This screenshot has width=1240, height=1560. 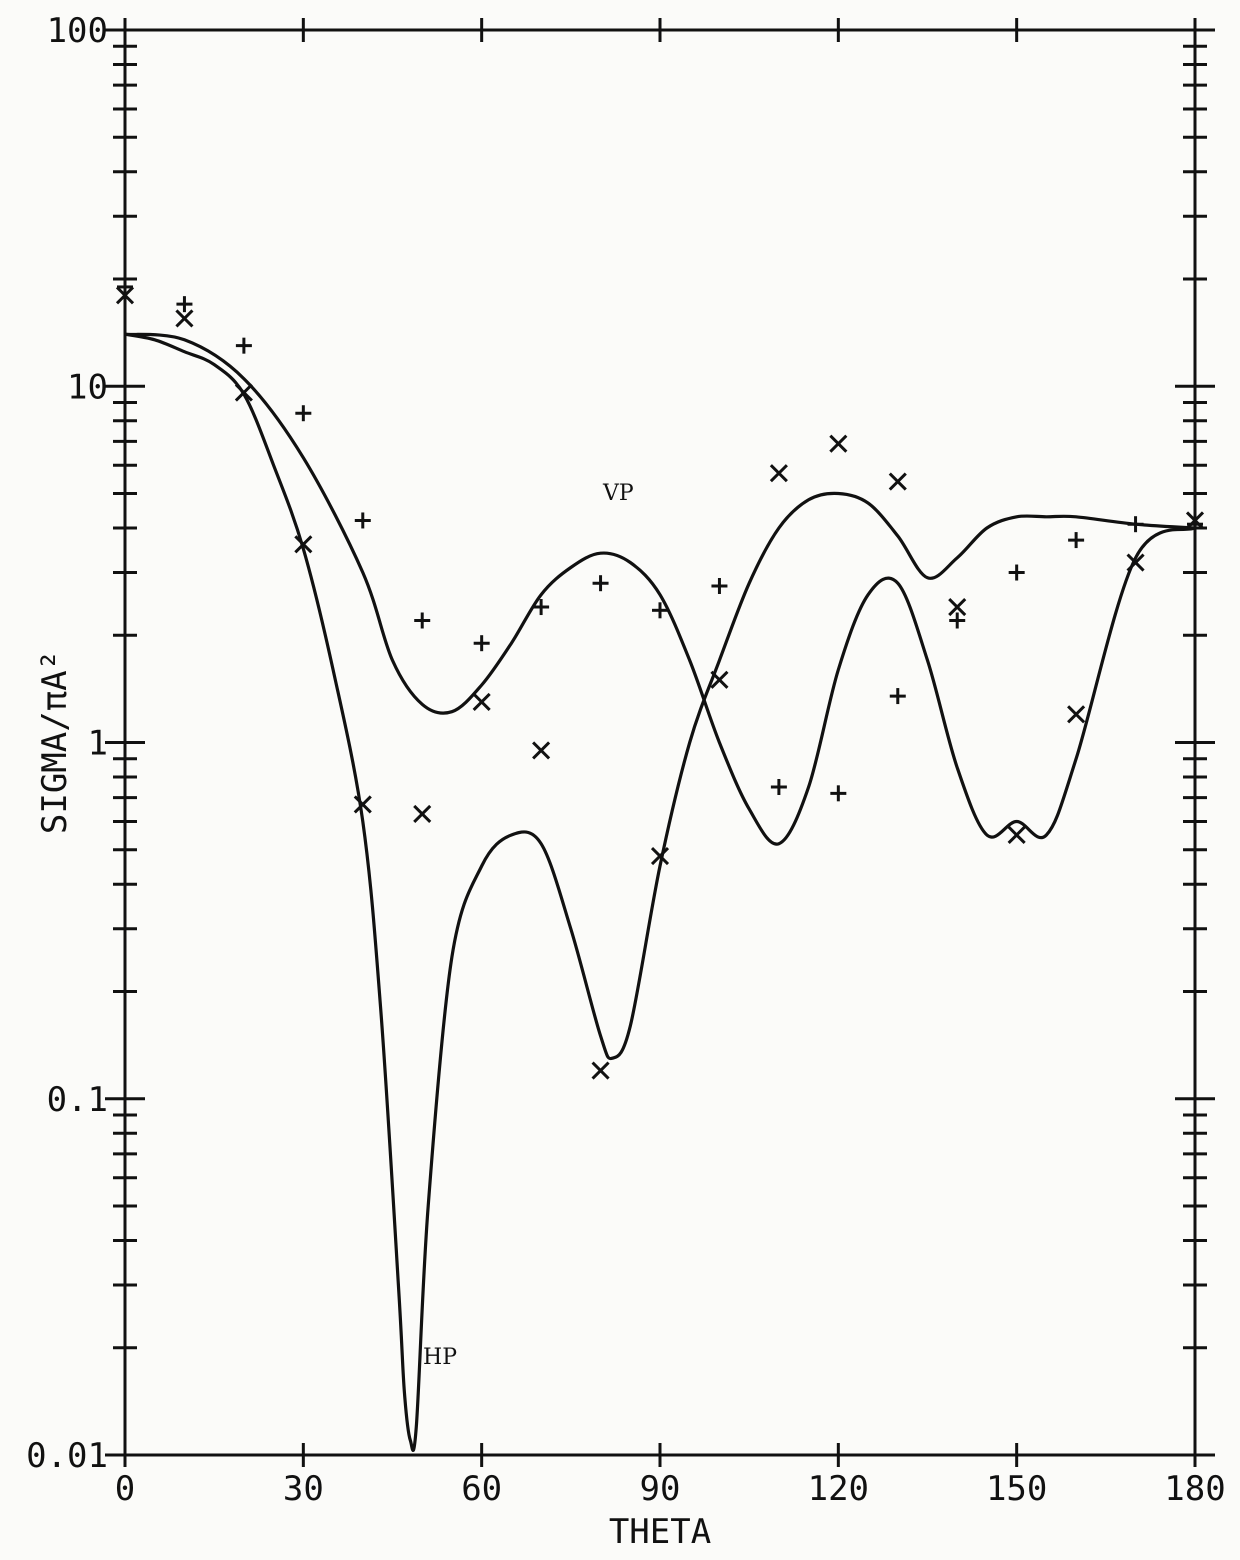 What do you see at coordinates (77, 31) in the screenshot?
I see `y-tick-label: 100` at bounding box center [77, 31].